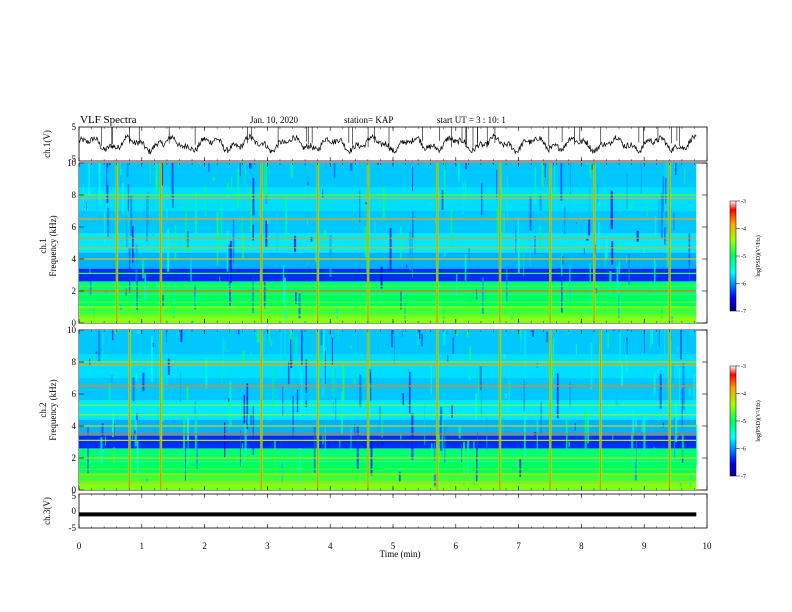 This screenshot has width=792, height=612. What do you see at coordinates (375, 143) in the screenshot?
I see `ch1-waveform-panel: 5 -5 ch.1(V)` at bounding box center [375, 143].